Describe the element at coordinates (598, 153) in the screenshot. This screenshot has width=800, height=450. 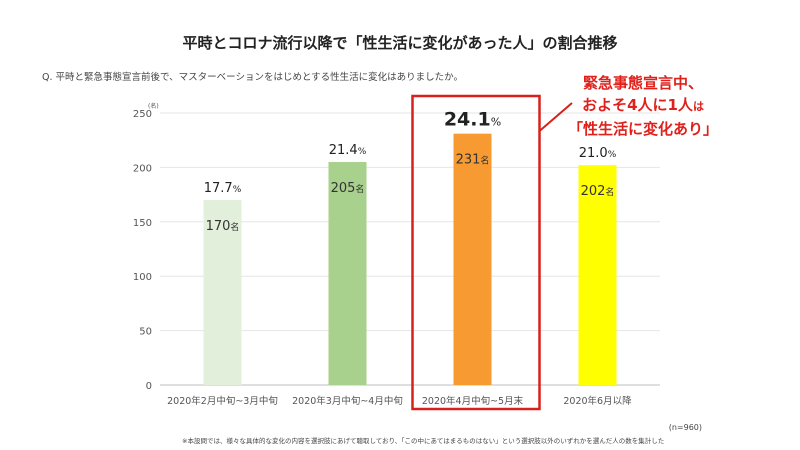
I see `percent-label: 21.0%` at that location.